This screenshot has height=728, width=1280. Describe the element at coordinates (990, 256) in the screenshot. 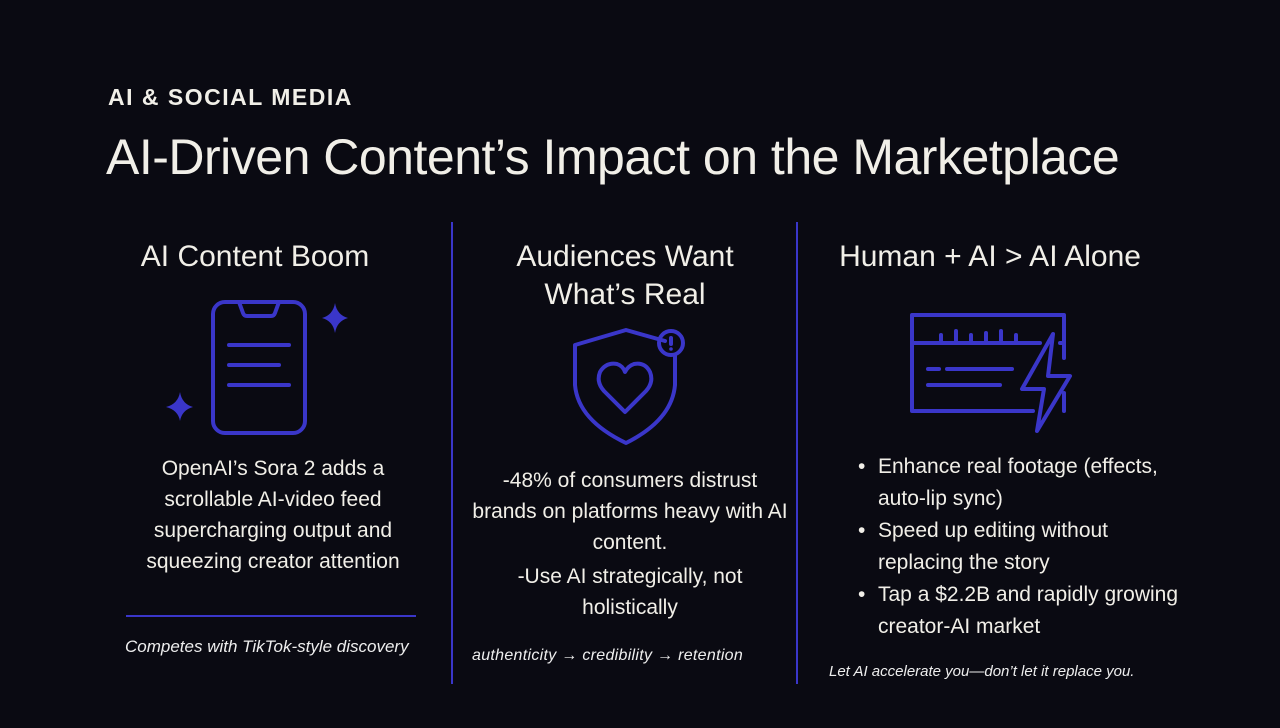

I see `column-heading: Human + AI > AI Alone` at that location.